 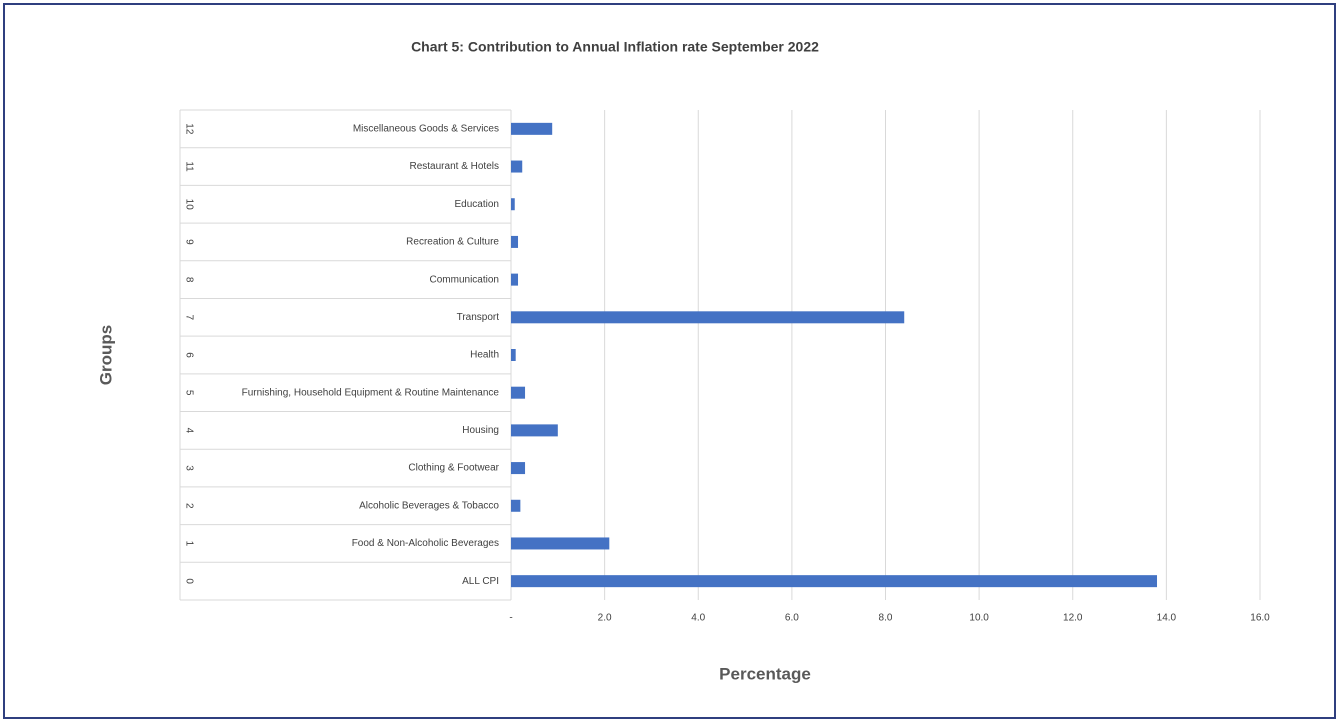 What do you see at coordinates (188, 468) in the screenshot?
I see `group-number: 3` at bounding box center [188, 468].